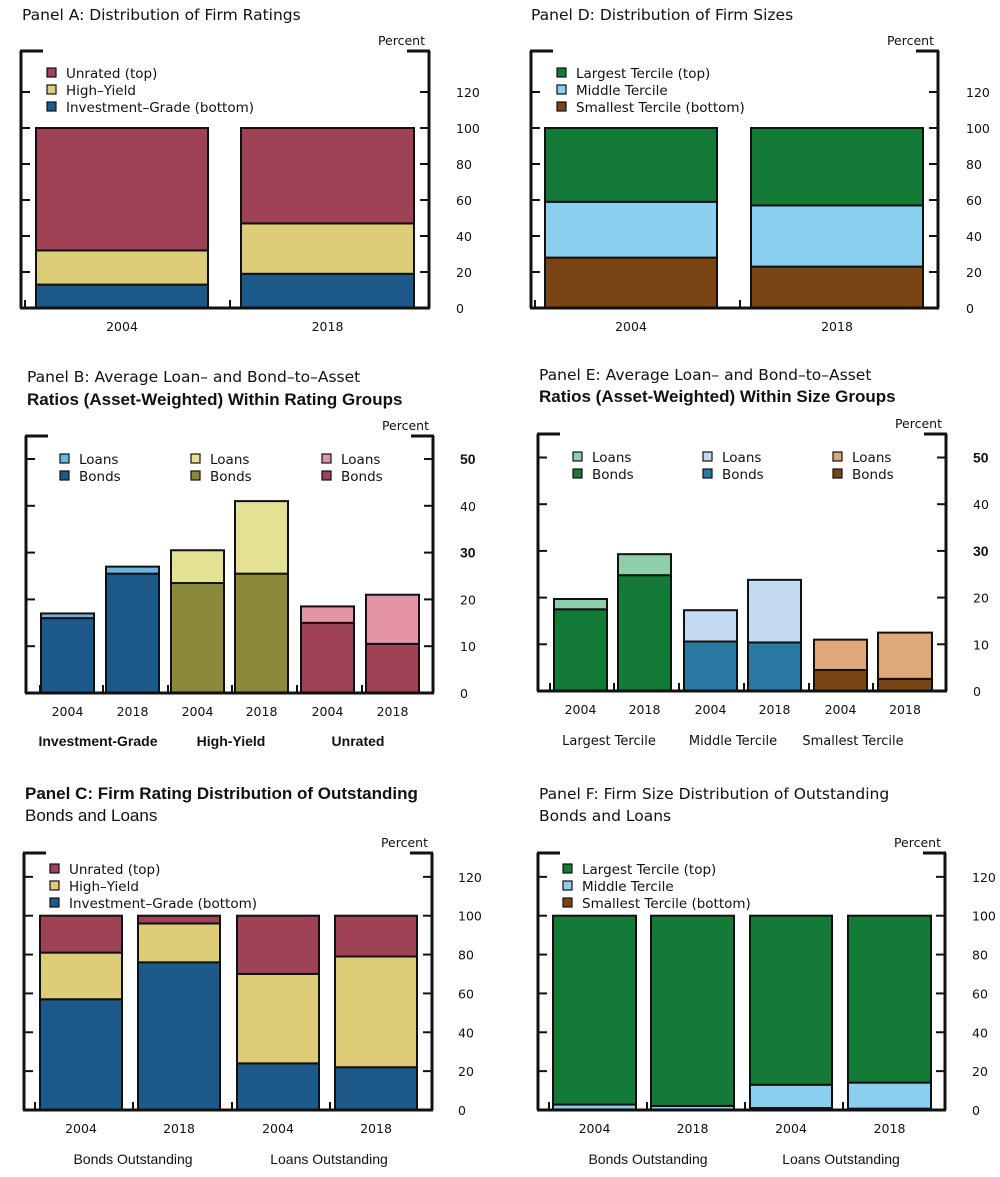  What do you see at coordinates (692, 1010) in the screenshot?
I see `bar-segment-largest-tercile-top` at bounding box center [692, 1010].